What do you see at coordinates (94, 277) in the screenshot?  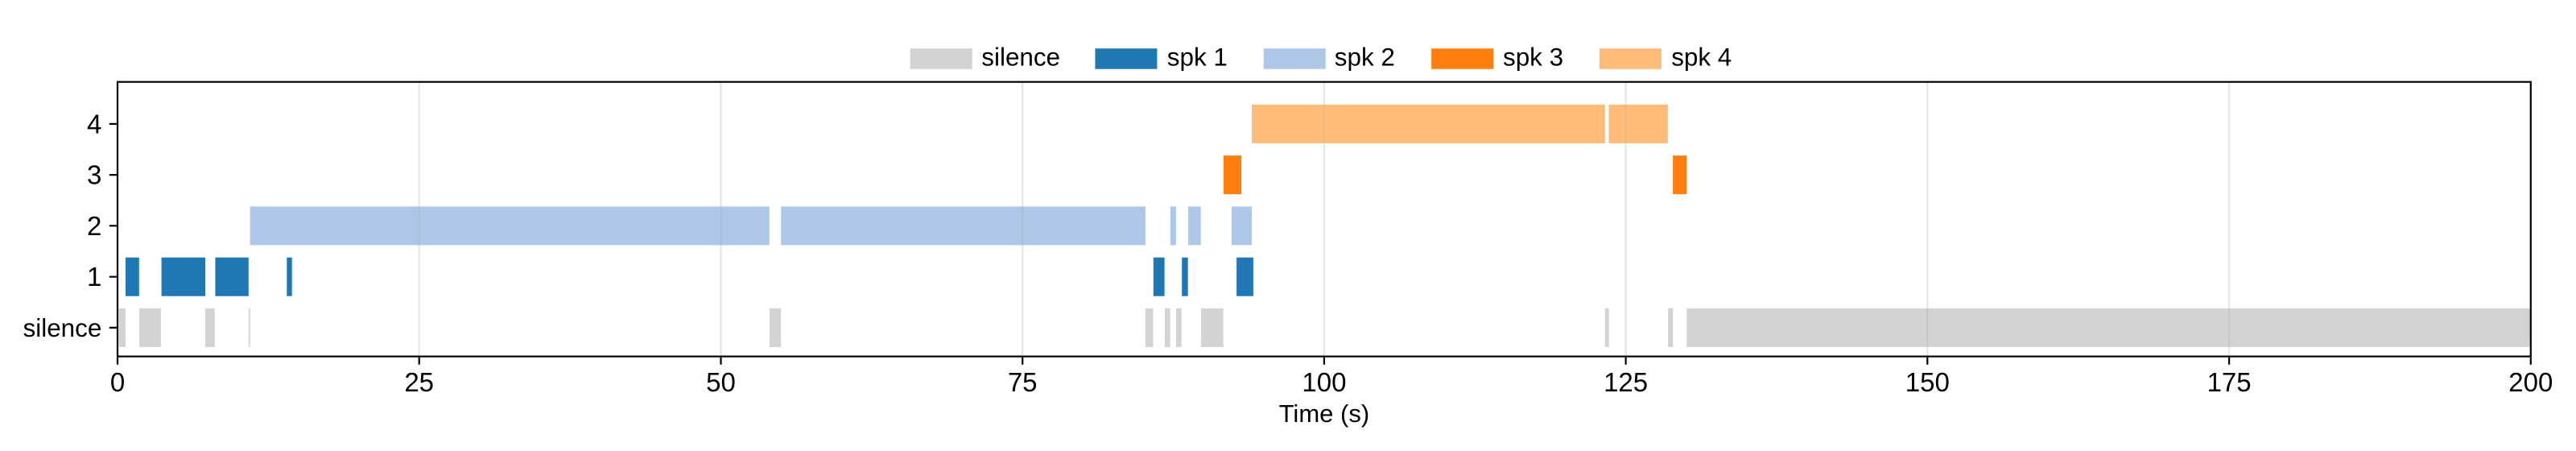 I see `svg-text: 1` at bounding box center [94, 277].